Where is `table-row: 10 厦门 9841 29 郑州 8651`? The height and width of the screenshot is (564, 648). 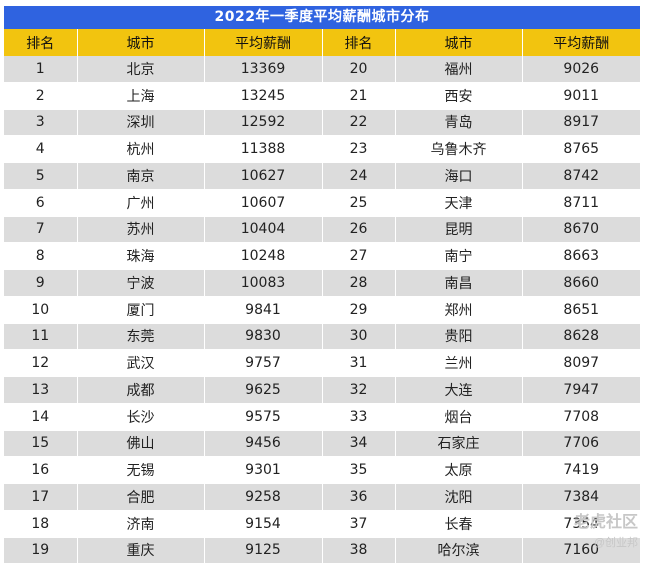
table-row: 10 厦门 9841 29 郑州 8651 is located at coordinates (322, 310).